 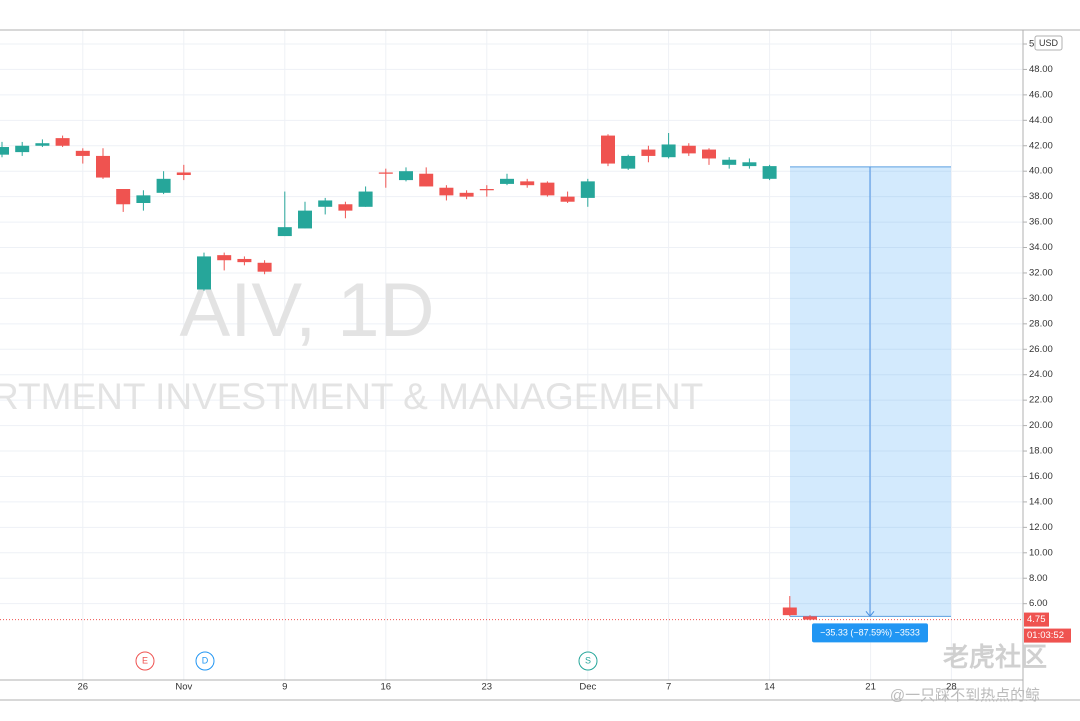 What do you see at coordinates (587, 687) in the screenshot?
I see `x-tick-label: Dec` at bounding box center [587, 687].